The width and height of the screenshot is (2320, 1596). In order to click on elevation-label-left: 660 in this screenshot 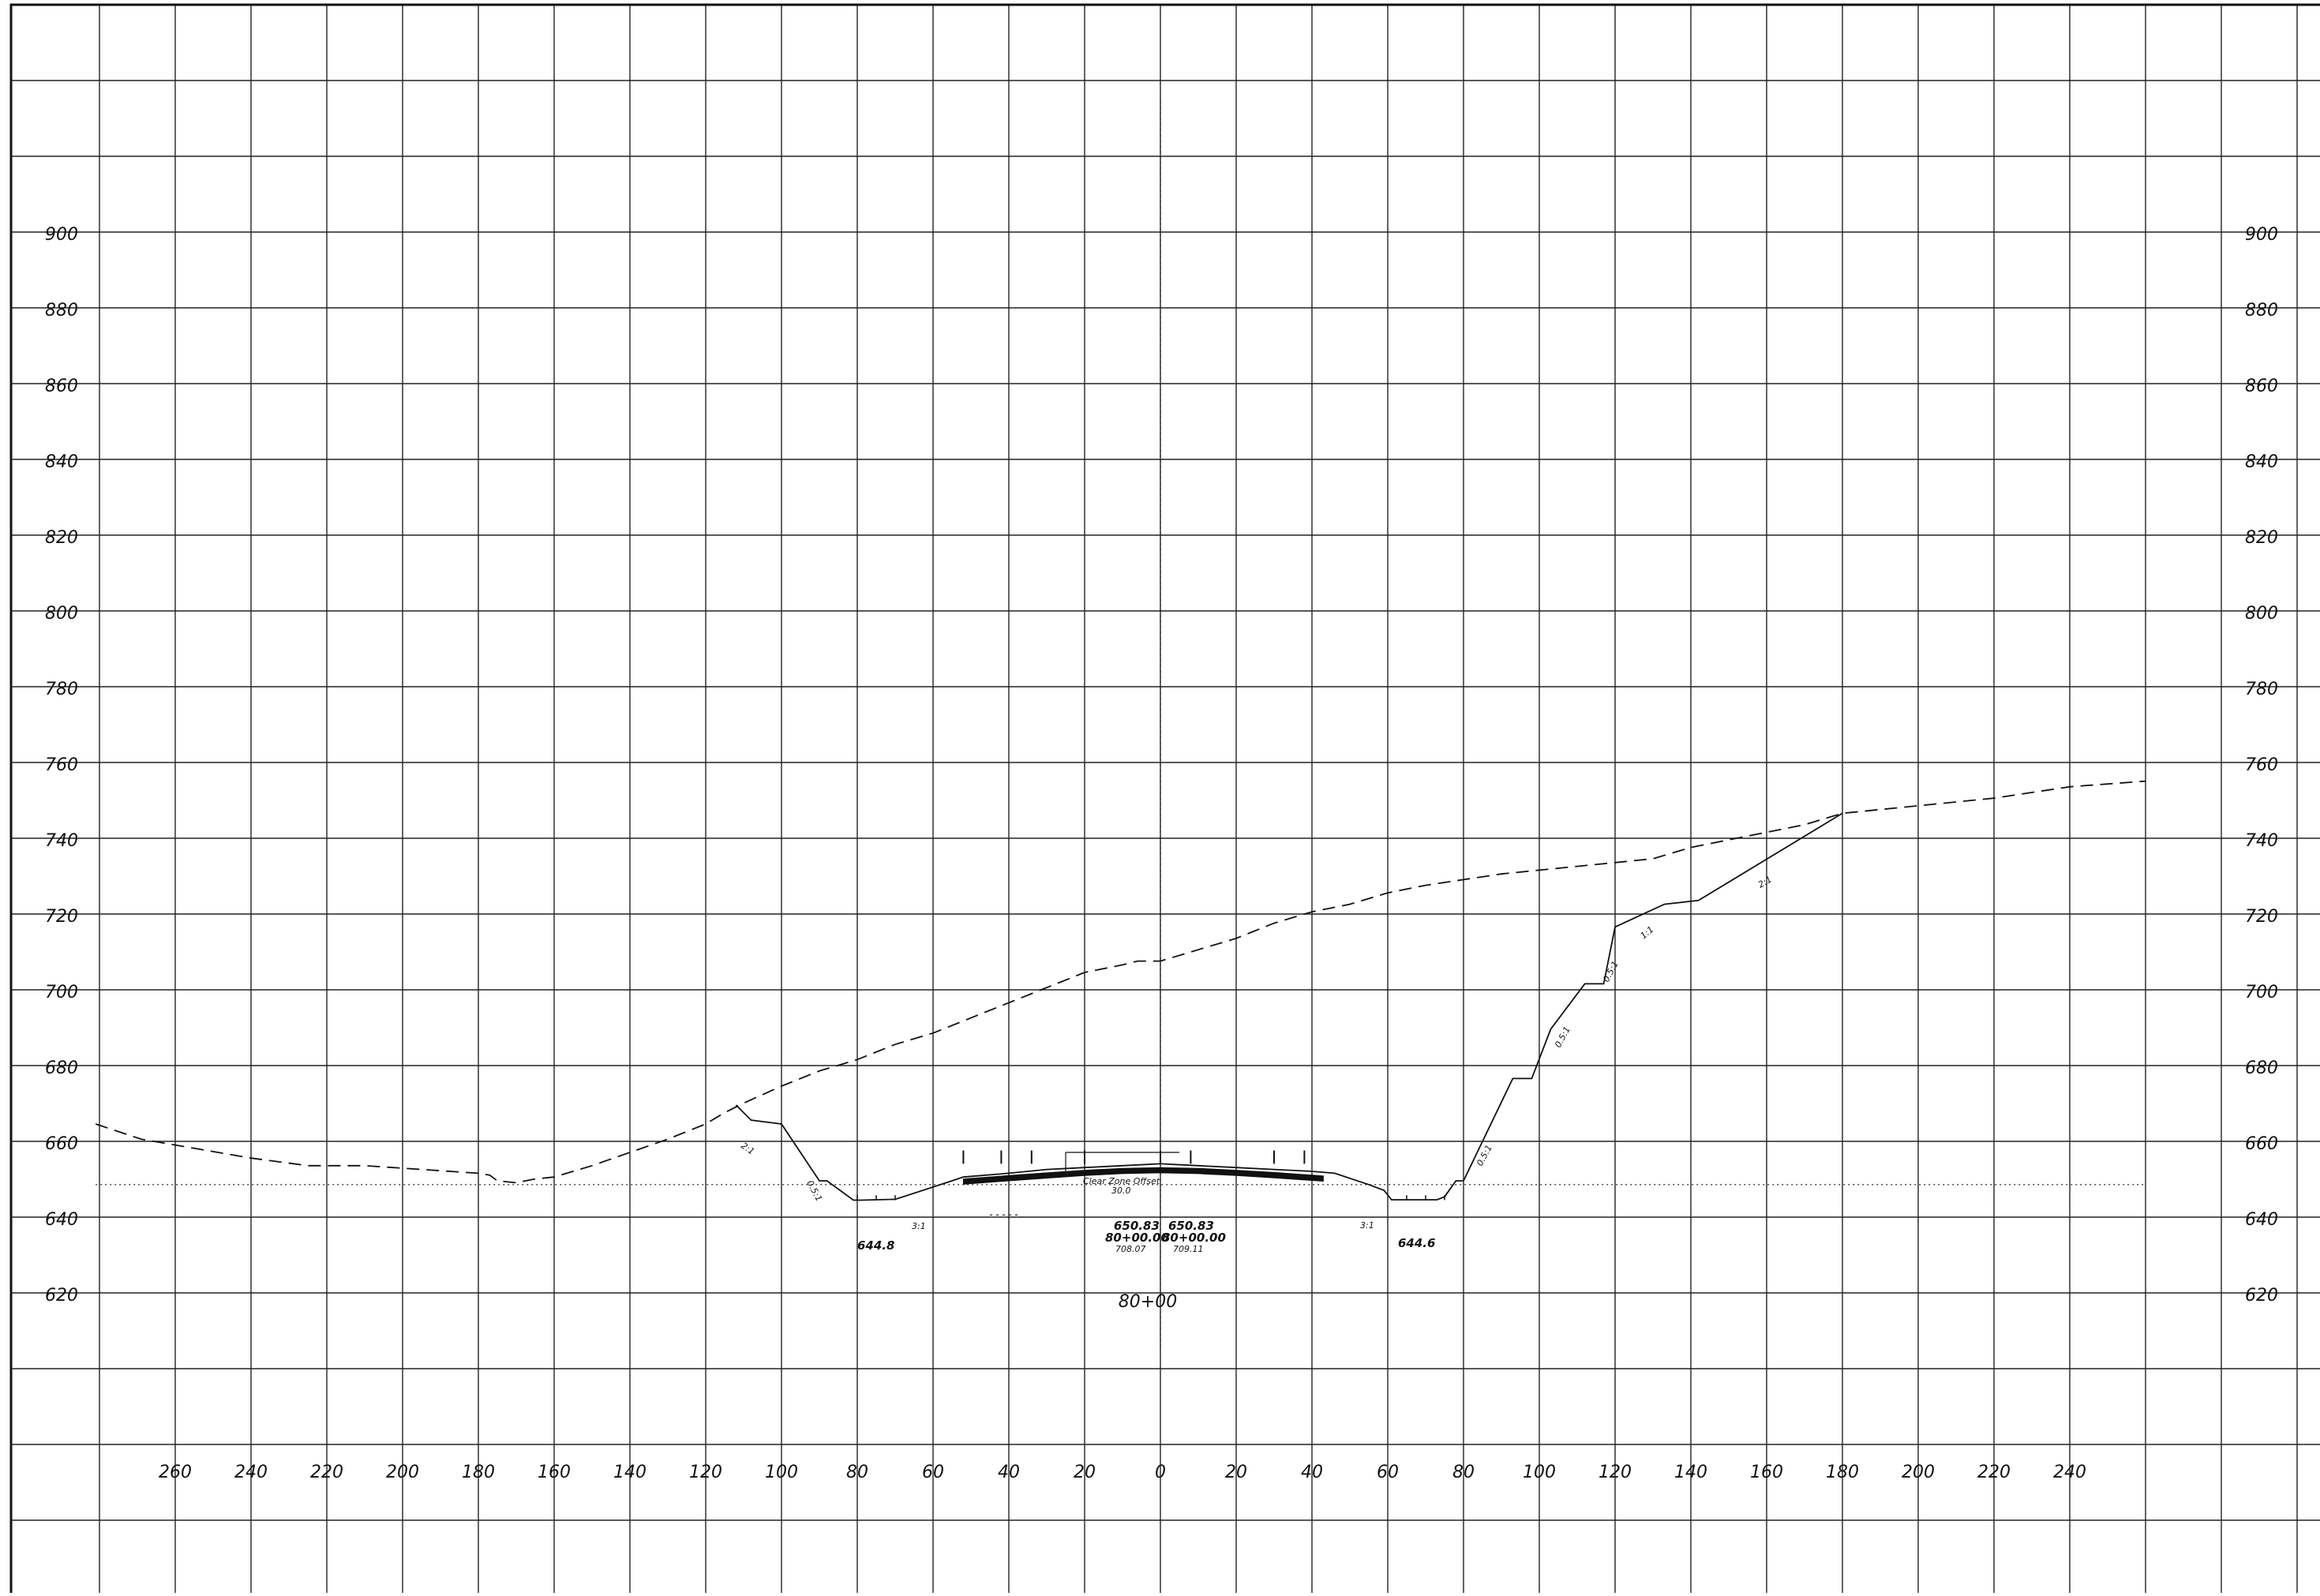, I will do `click(61, 1144)`.